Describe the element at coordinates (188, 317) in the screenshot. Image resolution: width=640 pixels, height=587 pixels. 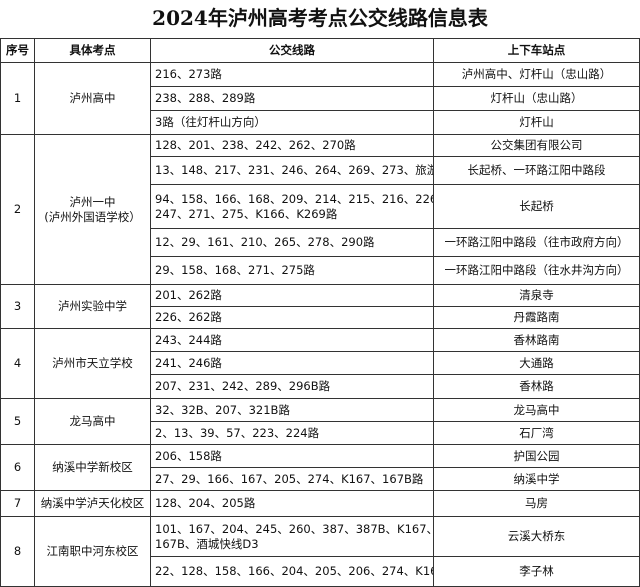
I see `bus-lines: 226、262路` at that location.